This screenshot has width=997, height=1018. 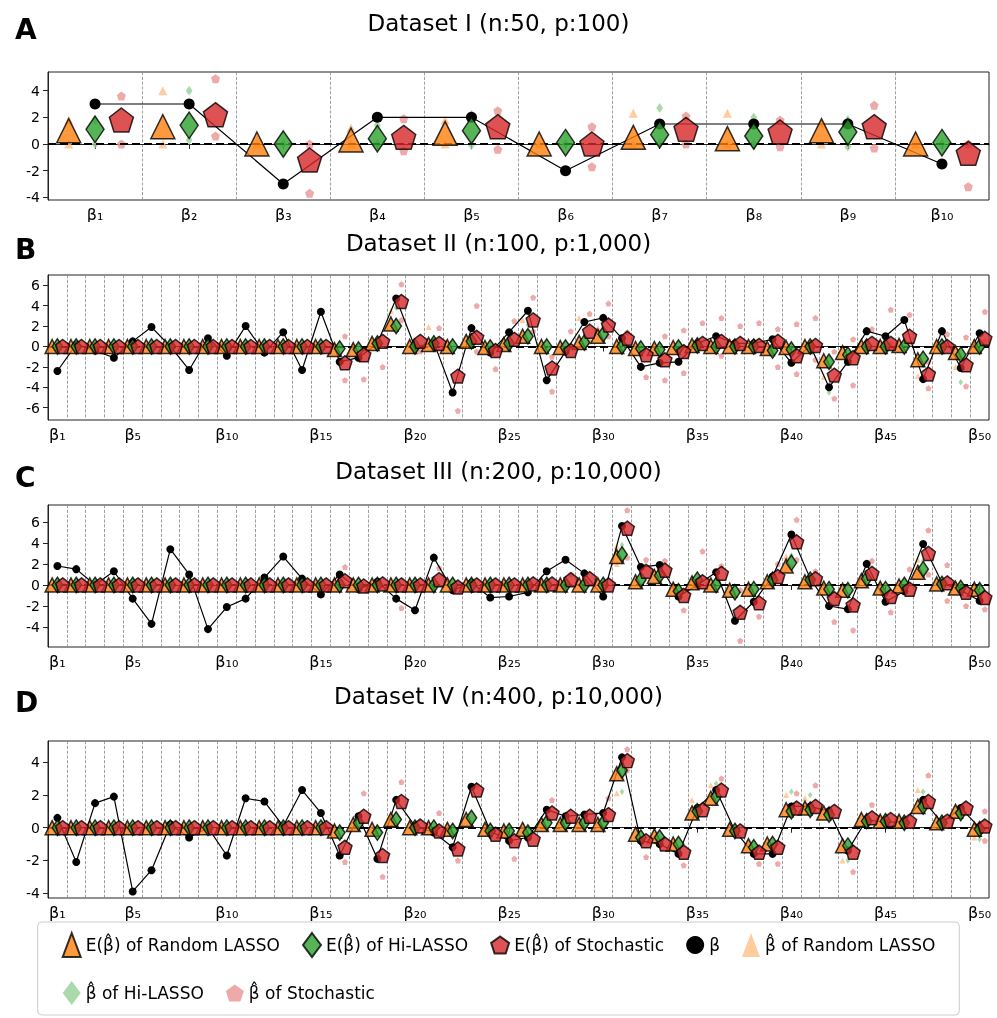 I want to click on chart-title: Dataset II (n:100, p:1,000), so click(x=498, y=242).